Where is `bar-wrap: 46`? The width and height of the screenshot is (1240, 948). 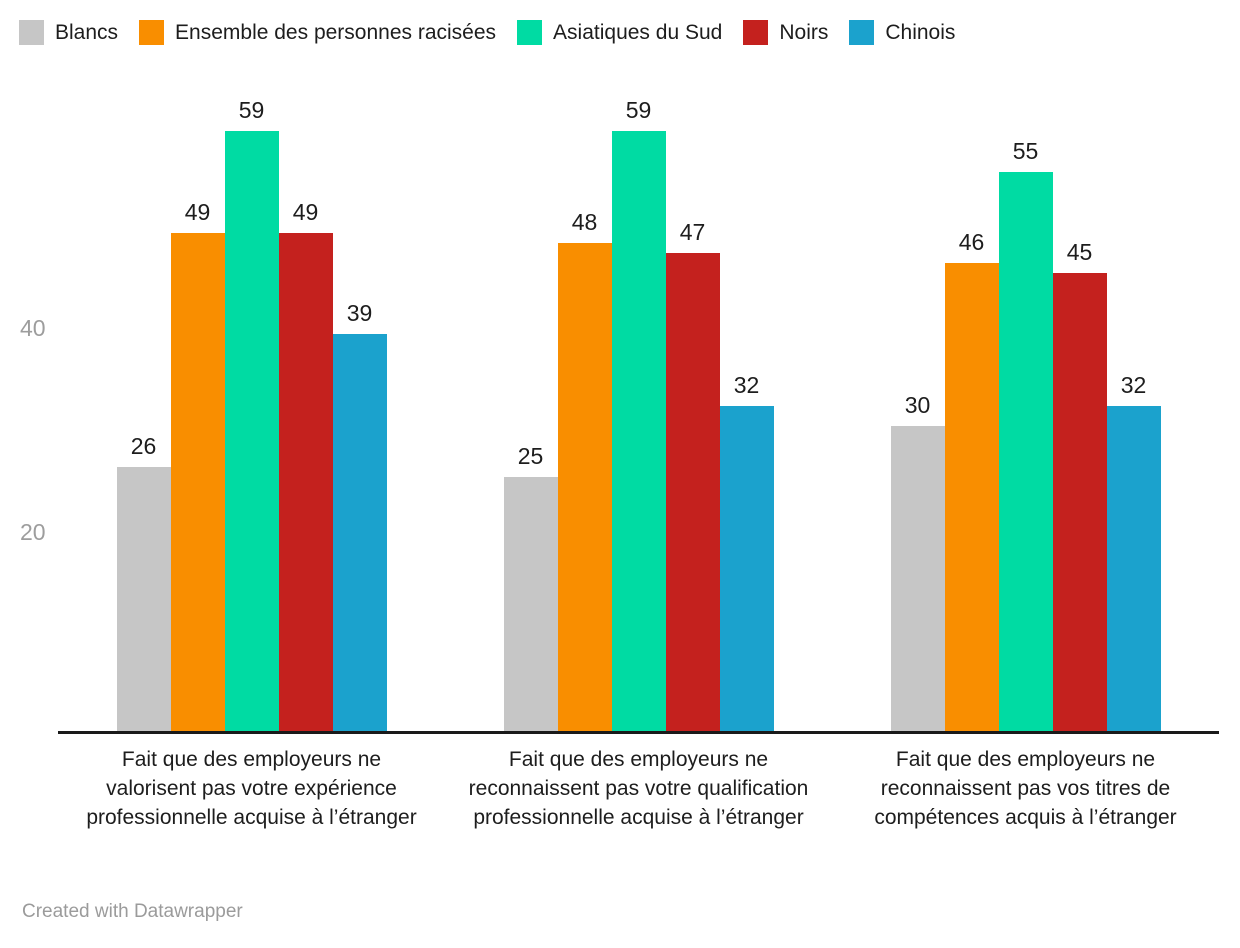
bar-wrap: 46 is located at coordinates (971, 480).